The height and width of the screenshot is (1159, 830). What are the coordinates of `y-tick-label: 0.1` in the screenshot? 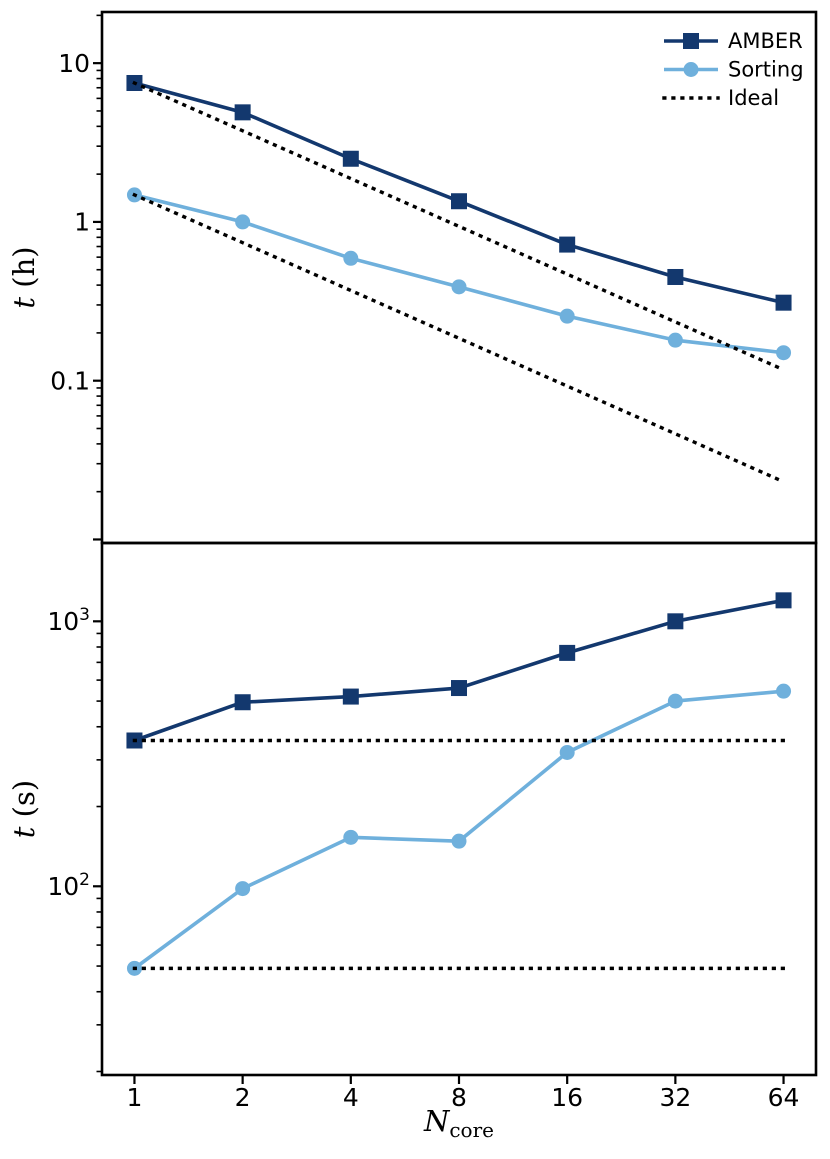 It's located at (70, 380).